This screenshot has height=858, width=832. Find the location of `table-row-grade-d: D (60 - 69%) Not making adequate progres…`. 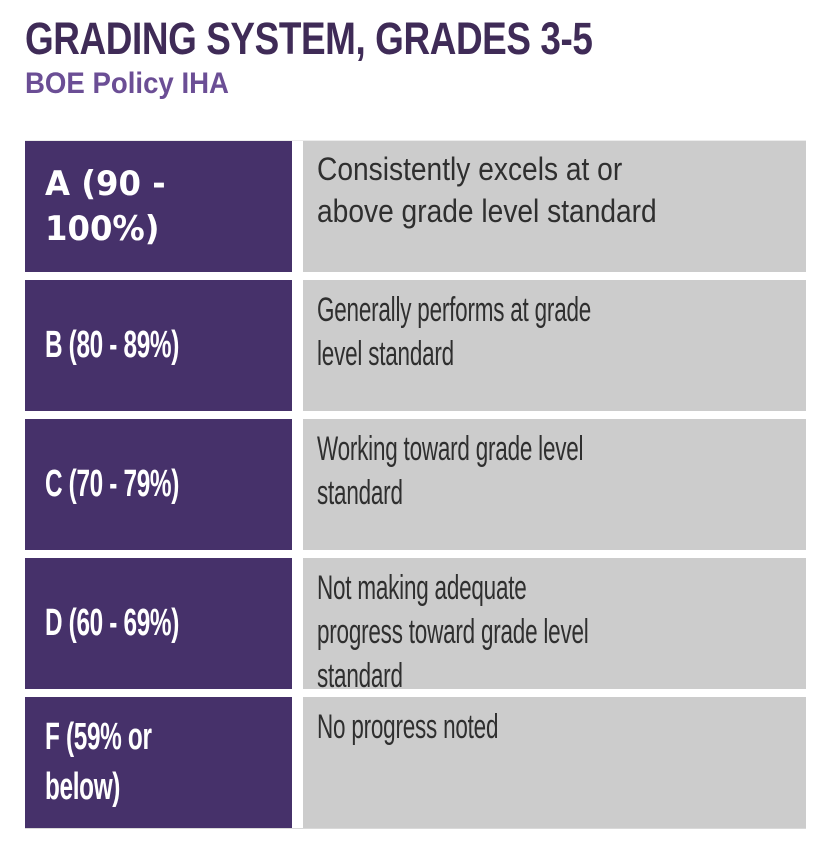

table-row-grade-d: D (60 - 69%) Not making adequate progres… is located at coordinates (415, 623).